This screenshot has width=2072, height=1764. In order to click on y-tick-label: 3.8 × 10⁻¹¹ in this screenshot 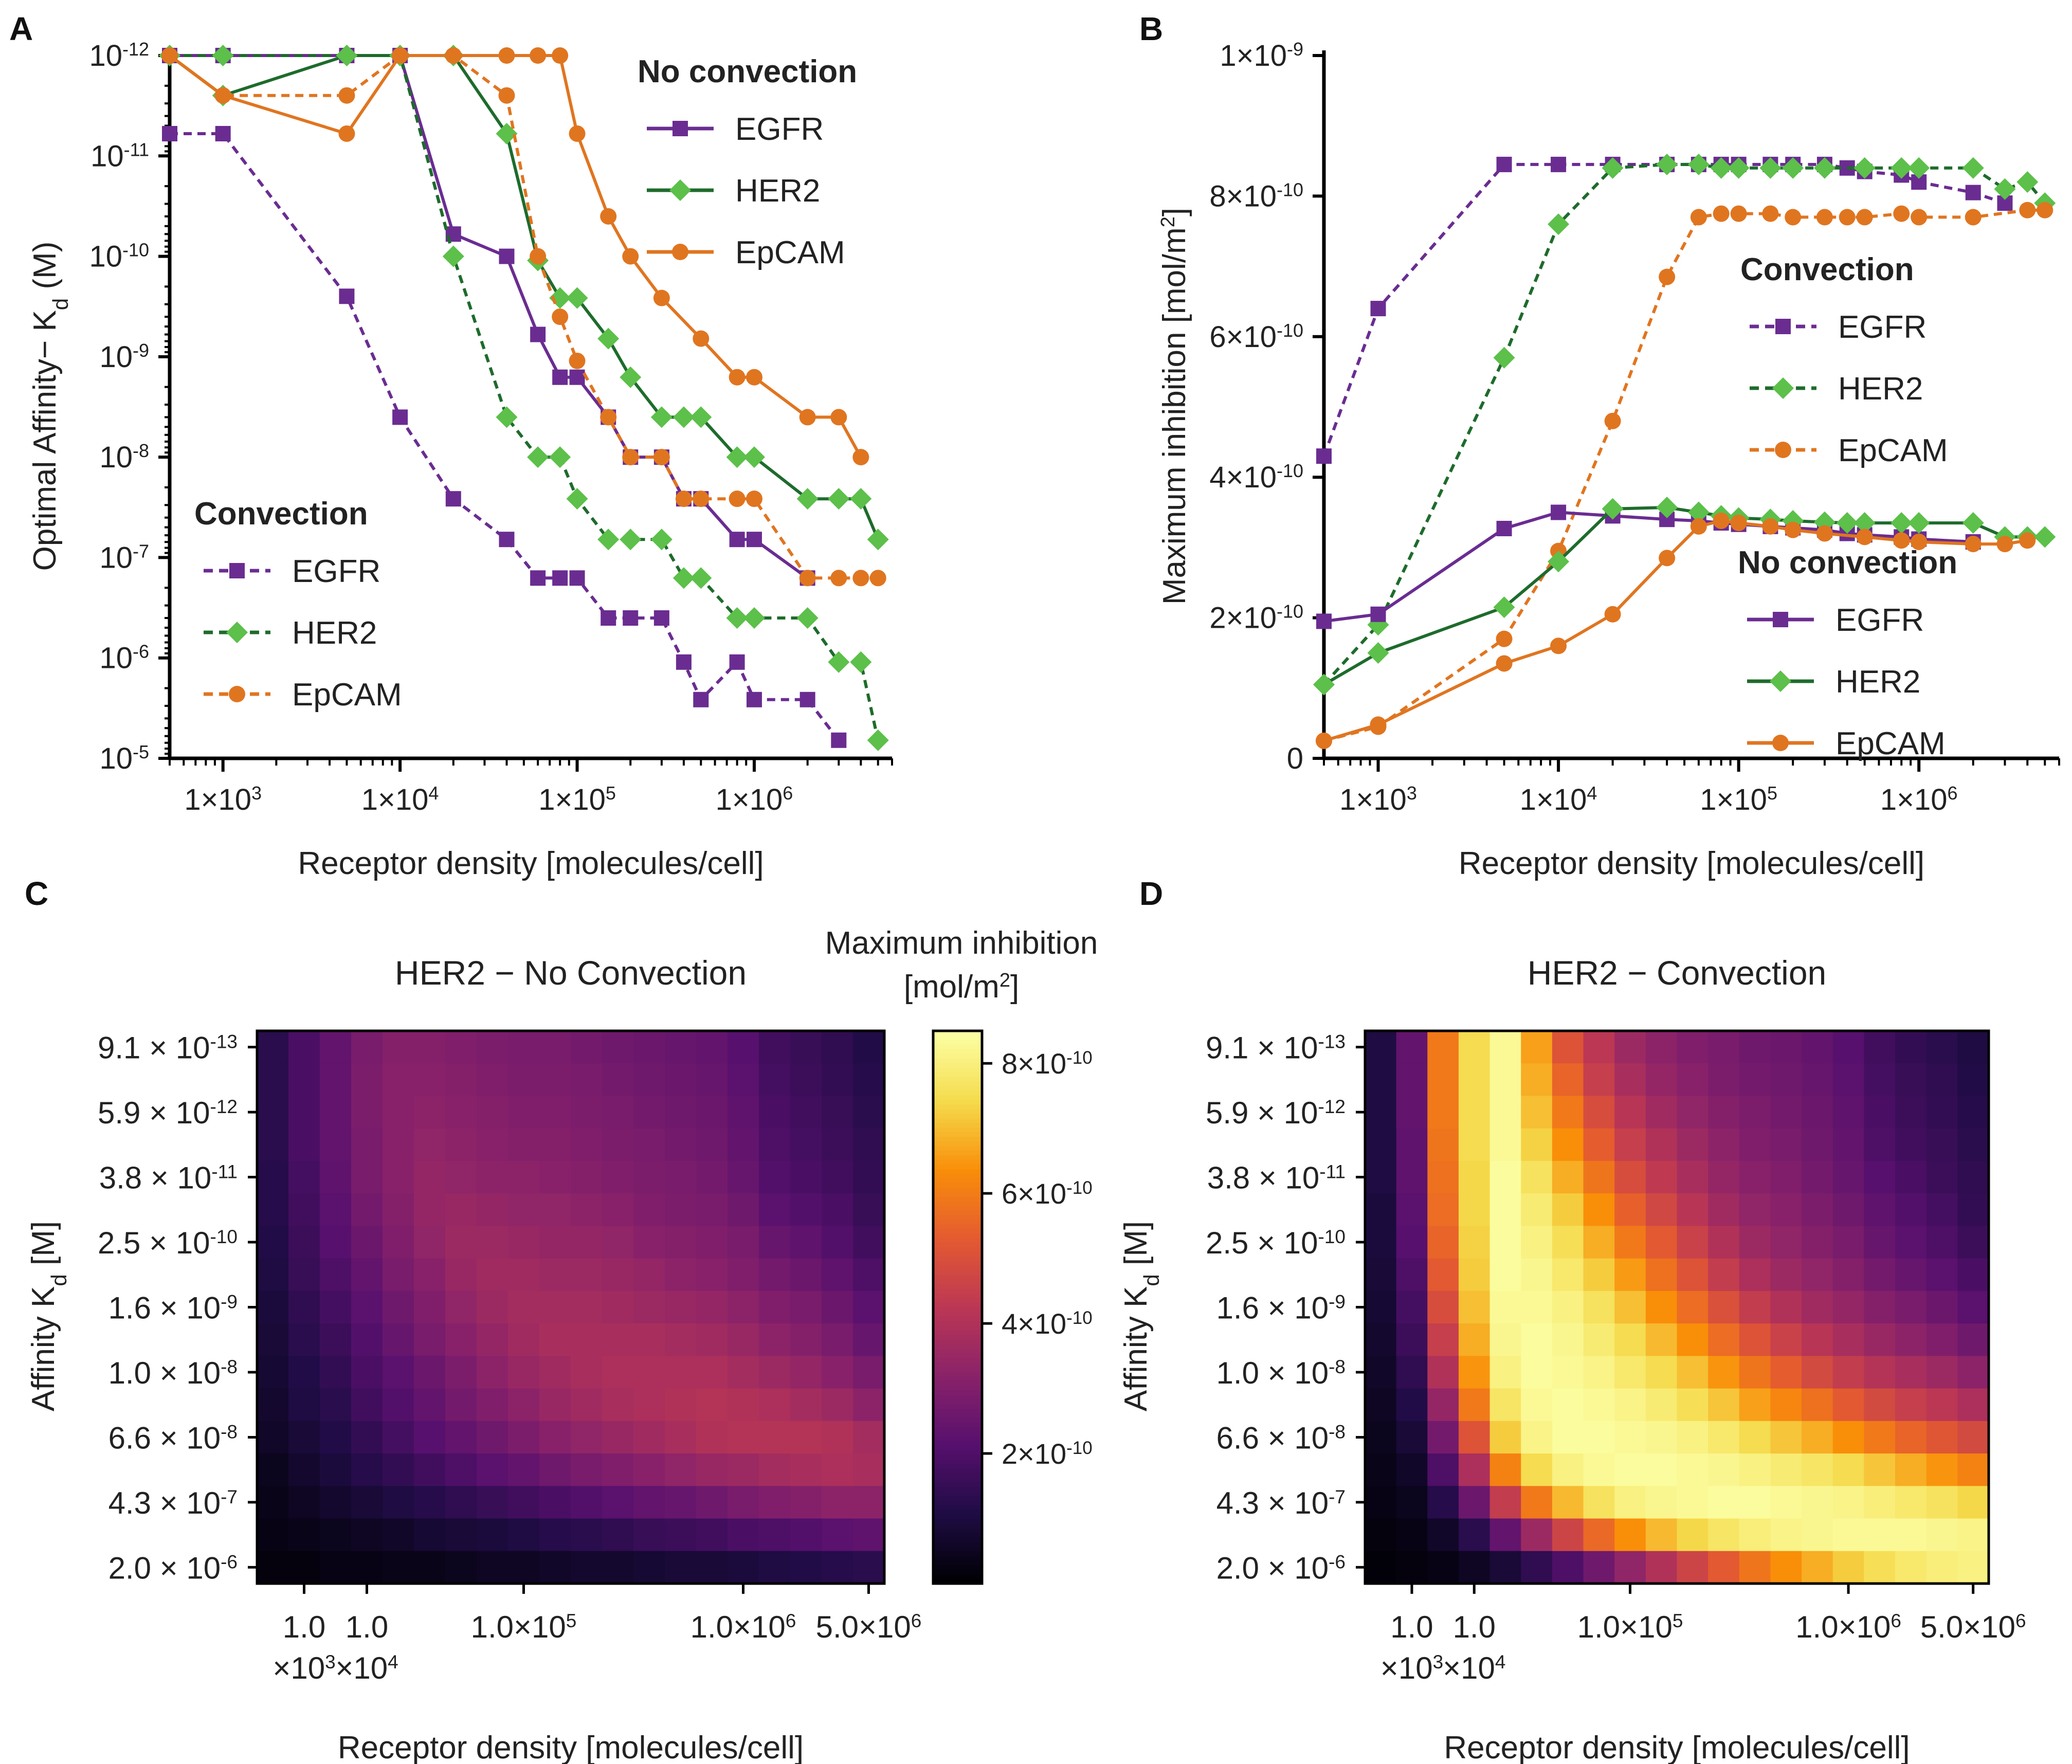, I will do `click(168, 1178)`.